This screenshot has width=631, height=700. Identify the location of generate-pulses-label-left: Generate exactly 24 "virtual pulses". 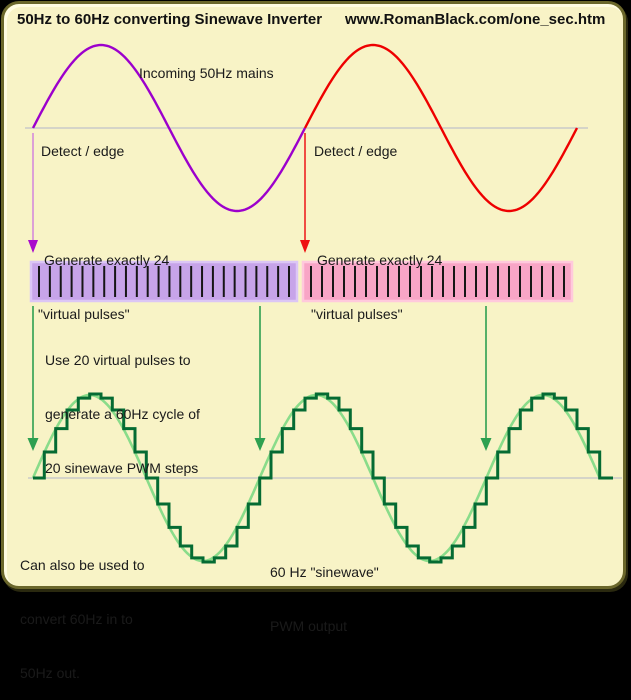
(103, 278).